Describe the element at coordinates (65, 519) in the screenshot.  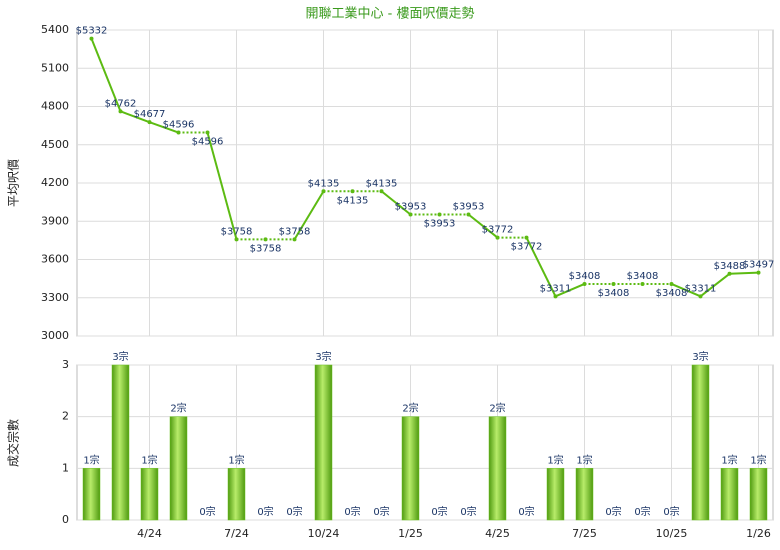
I see `y-tick-label: 0` at that location.